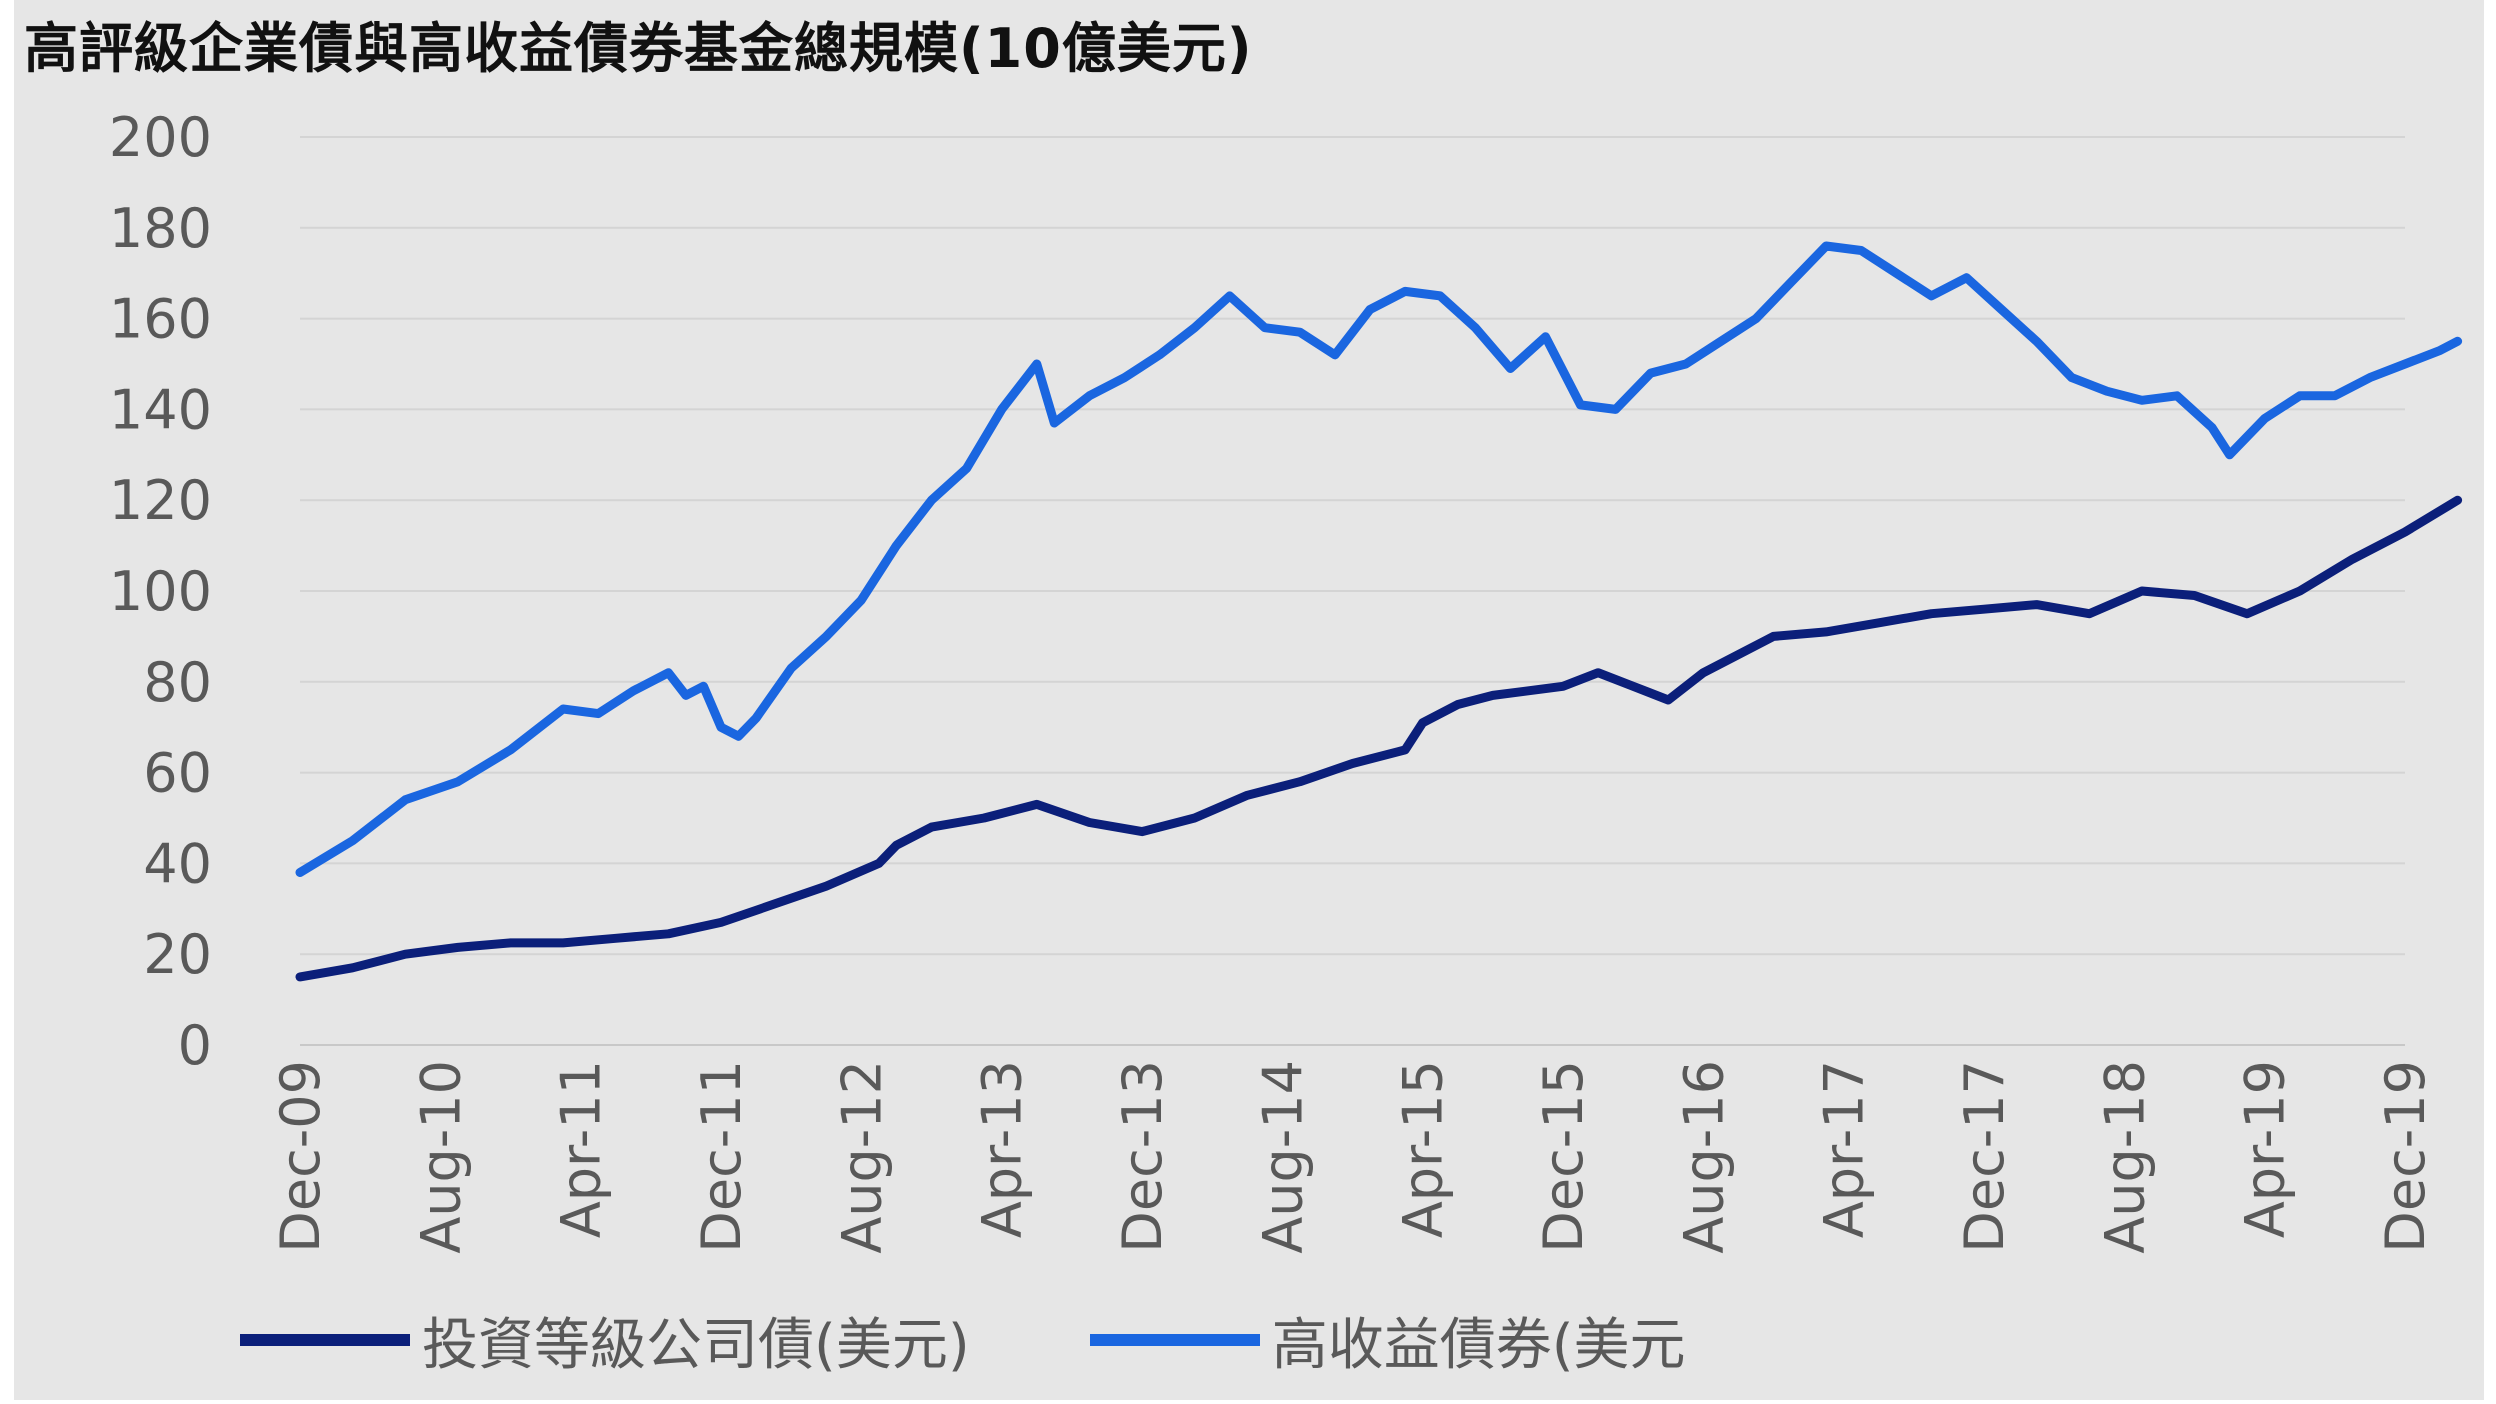  Describe the element at coordinates (2124, 1157) in the screenshot. I see `x-tick-label: Aug-18` at that location.